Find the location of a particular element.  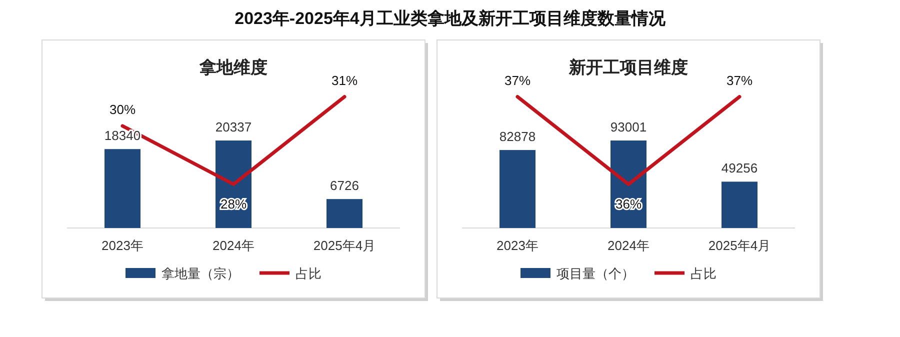

text: 2023年-2025年4月工业类拿地及新开工项目维度数量情况 is located at coordinates (450, 18).